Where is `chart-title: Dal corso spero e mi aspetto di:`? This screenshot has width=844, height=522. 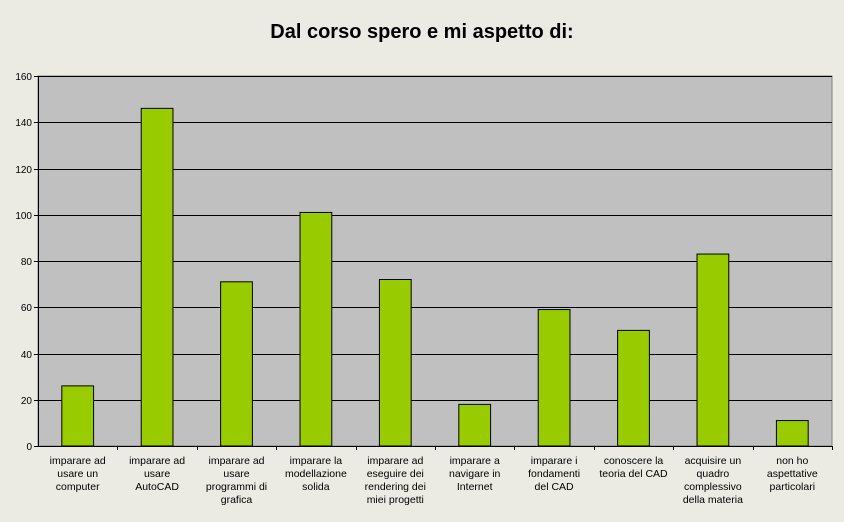
chart-title: Dal corso spero e mi aspetto di: is located at coordinates (421, 32).